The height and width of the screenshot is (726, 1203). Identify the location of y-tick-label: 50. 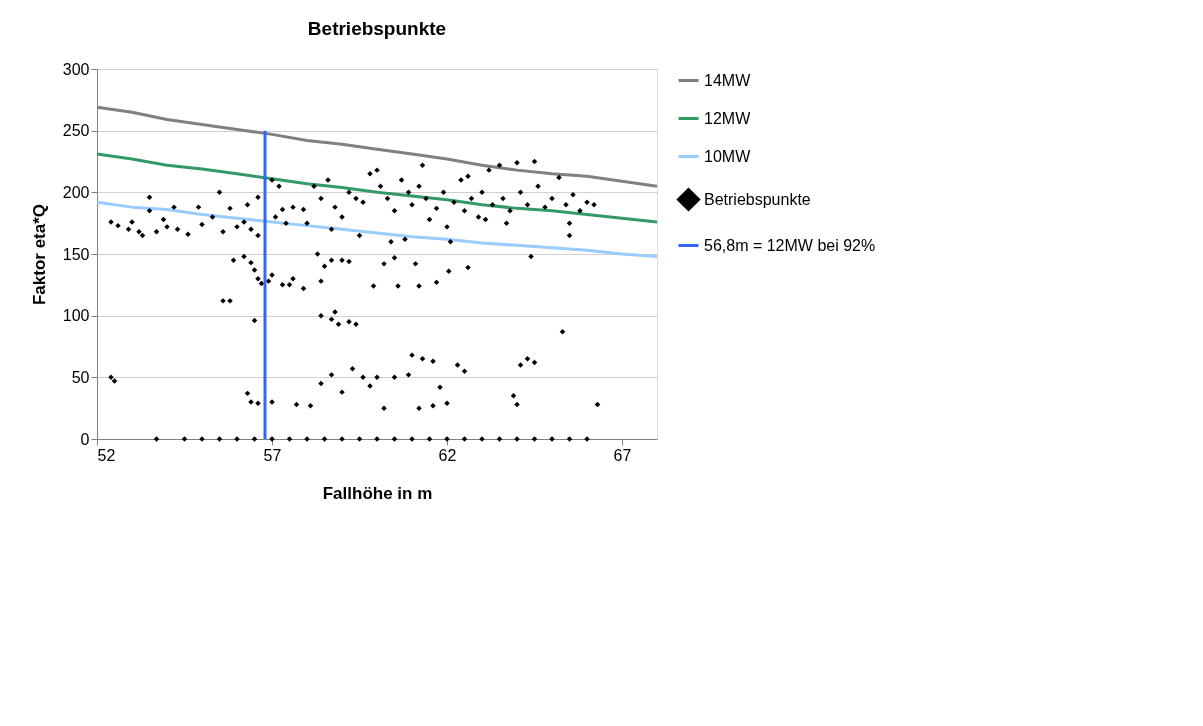
(80, 377).